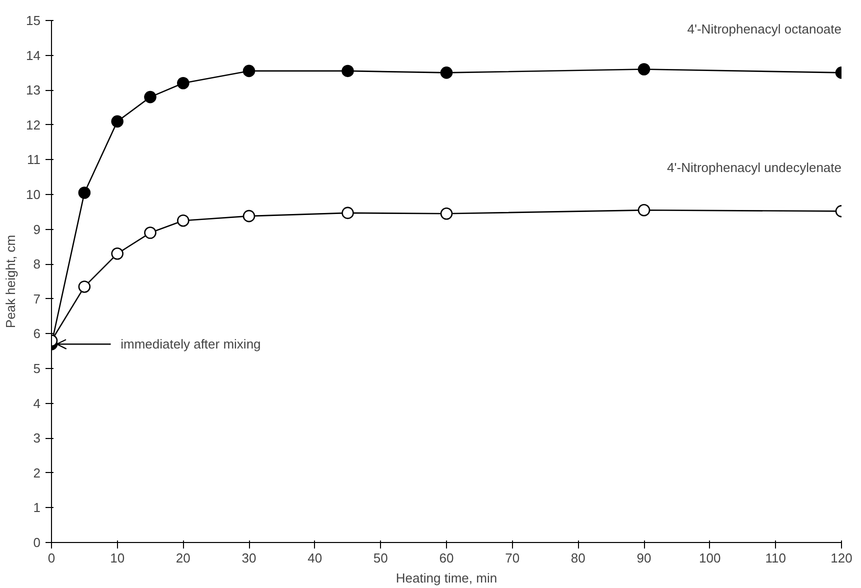 The image size is (861, 588). Describe the element at coordinates (52, 558) in the screenshot. I see `x-tick-label: 0` at that location.